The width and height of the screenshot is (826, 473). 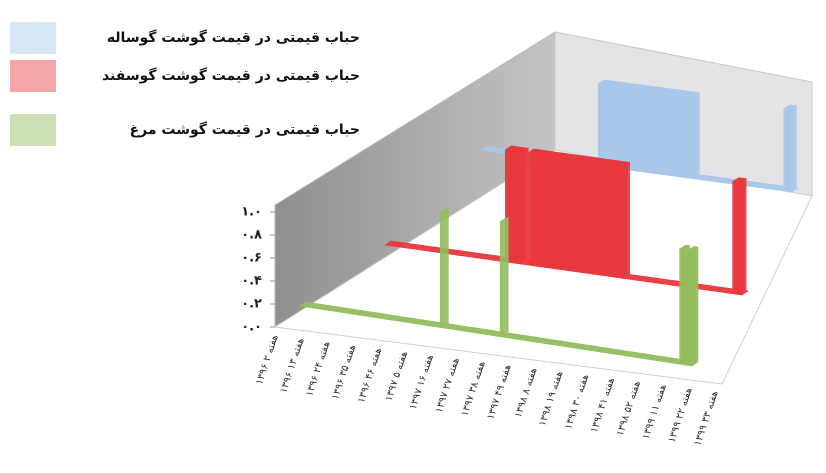 I want to click on x-tick-label: ۱۳۹۷ هفته ۳۸, so click(x=474, y=389).